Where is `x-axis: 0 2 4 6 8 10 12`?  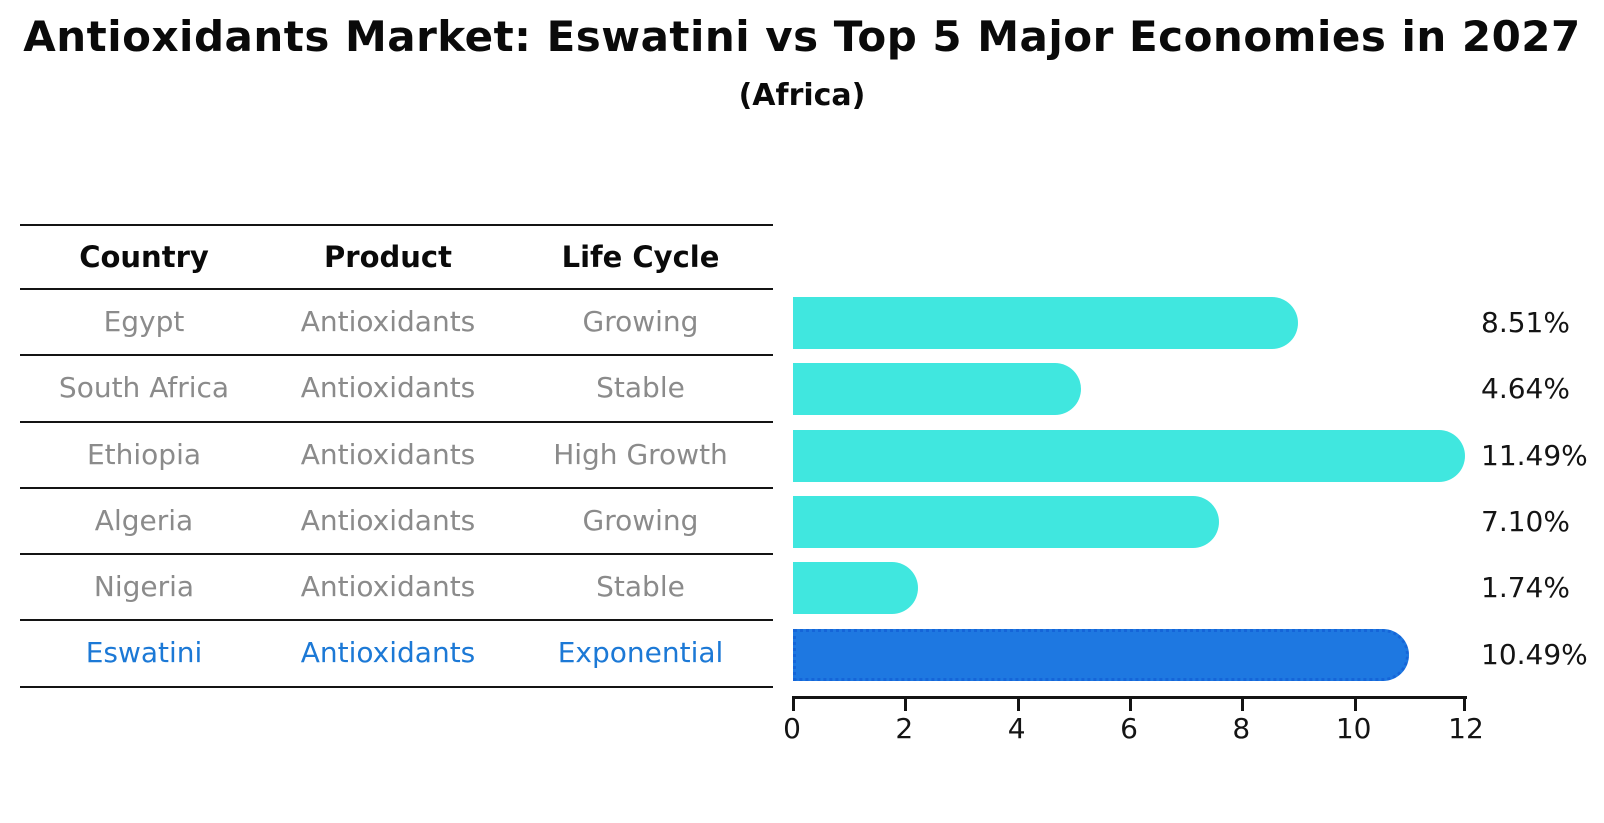 x-axis: 0 2 4 6 8 10 12 is located at coordinates (1133, 726).